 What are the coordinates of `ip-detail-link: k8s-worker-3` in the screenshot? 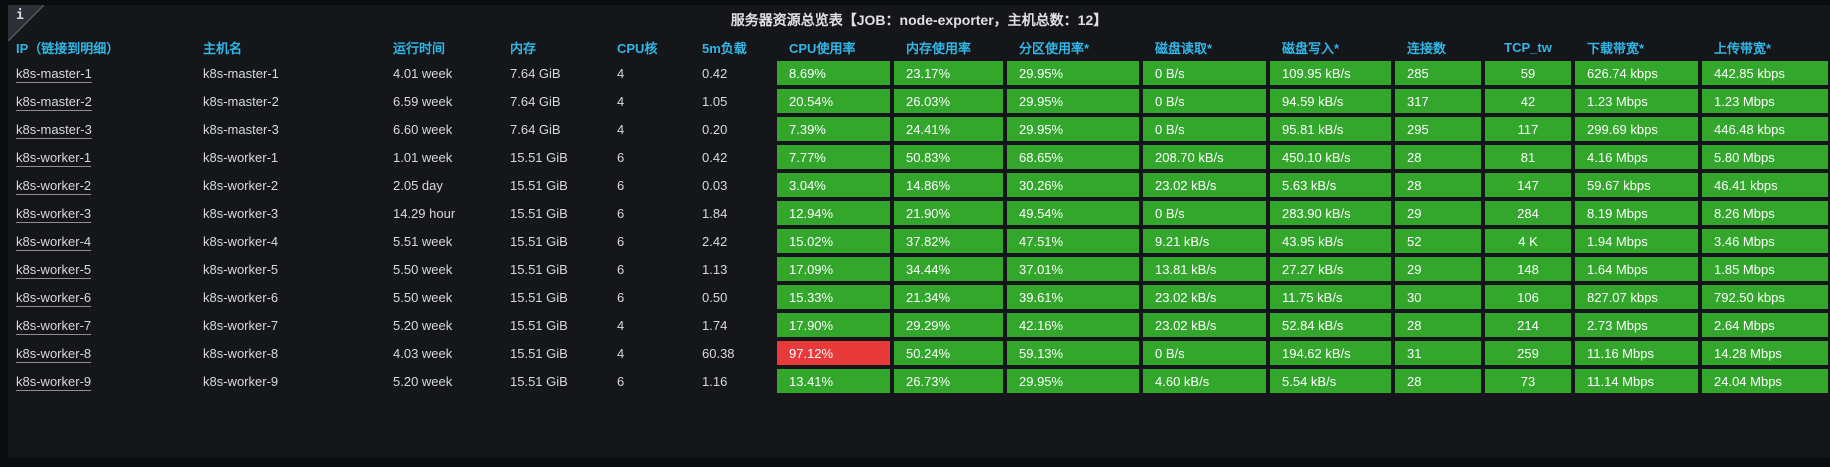 It's located at (54, 213).